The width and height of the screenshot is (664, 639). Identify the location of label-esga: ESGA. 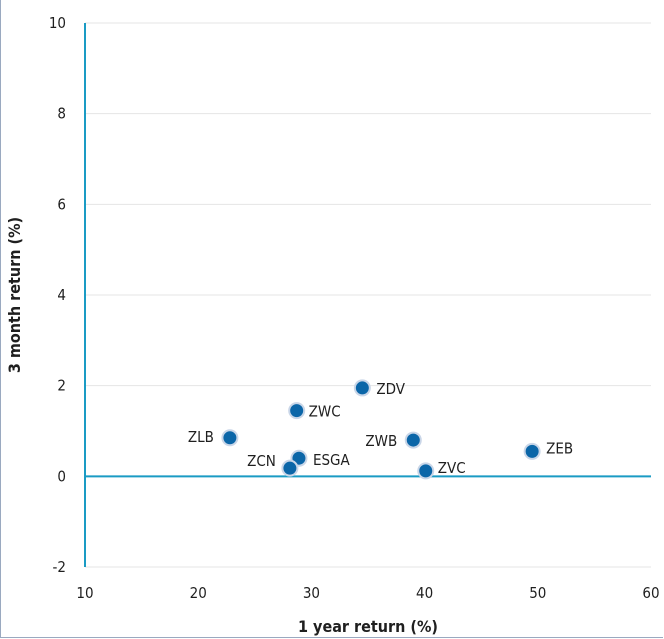
(332, 460).